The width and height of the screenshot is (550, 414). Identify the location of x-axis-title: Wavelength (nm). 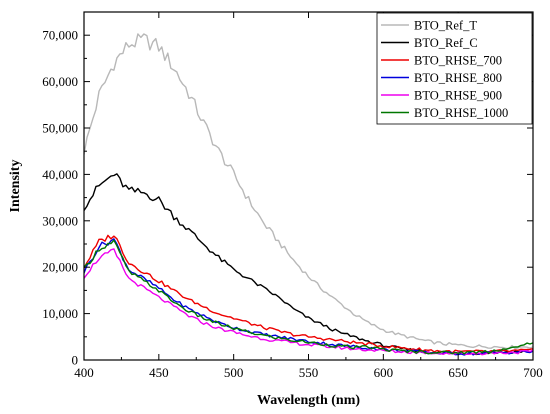
(308, 400).